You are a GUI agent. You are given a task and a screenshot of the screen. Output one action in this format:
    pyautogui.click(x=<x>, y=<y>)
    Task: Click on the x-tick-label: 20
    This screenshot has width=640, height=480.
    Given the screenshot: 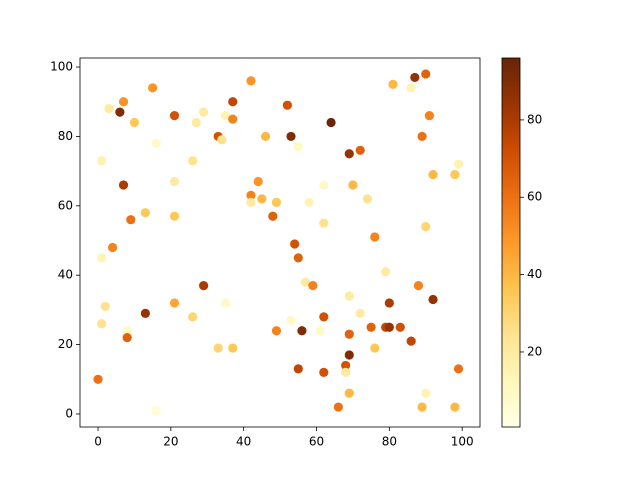 What is the action you would take?
    pyautogui.click(x=170, y=442)
    